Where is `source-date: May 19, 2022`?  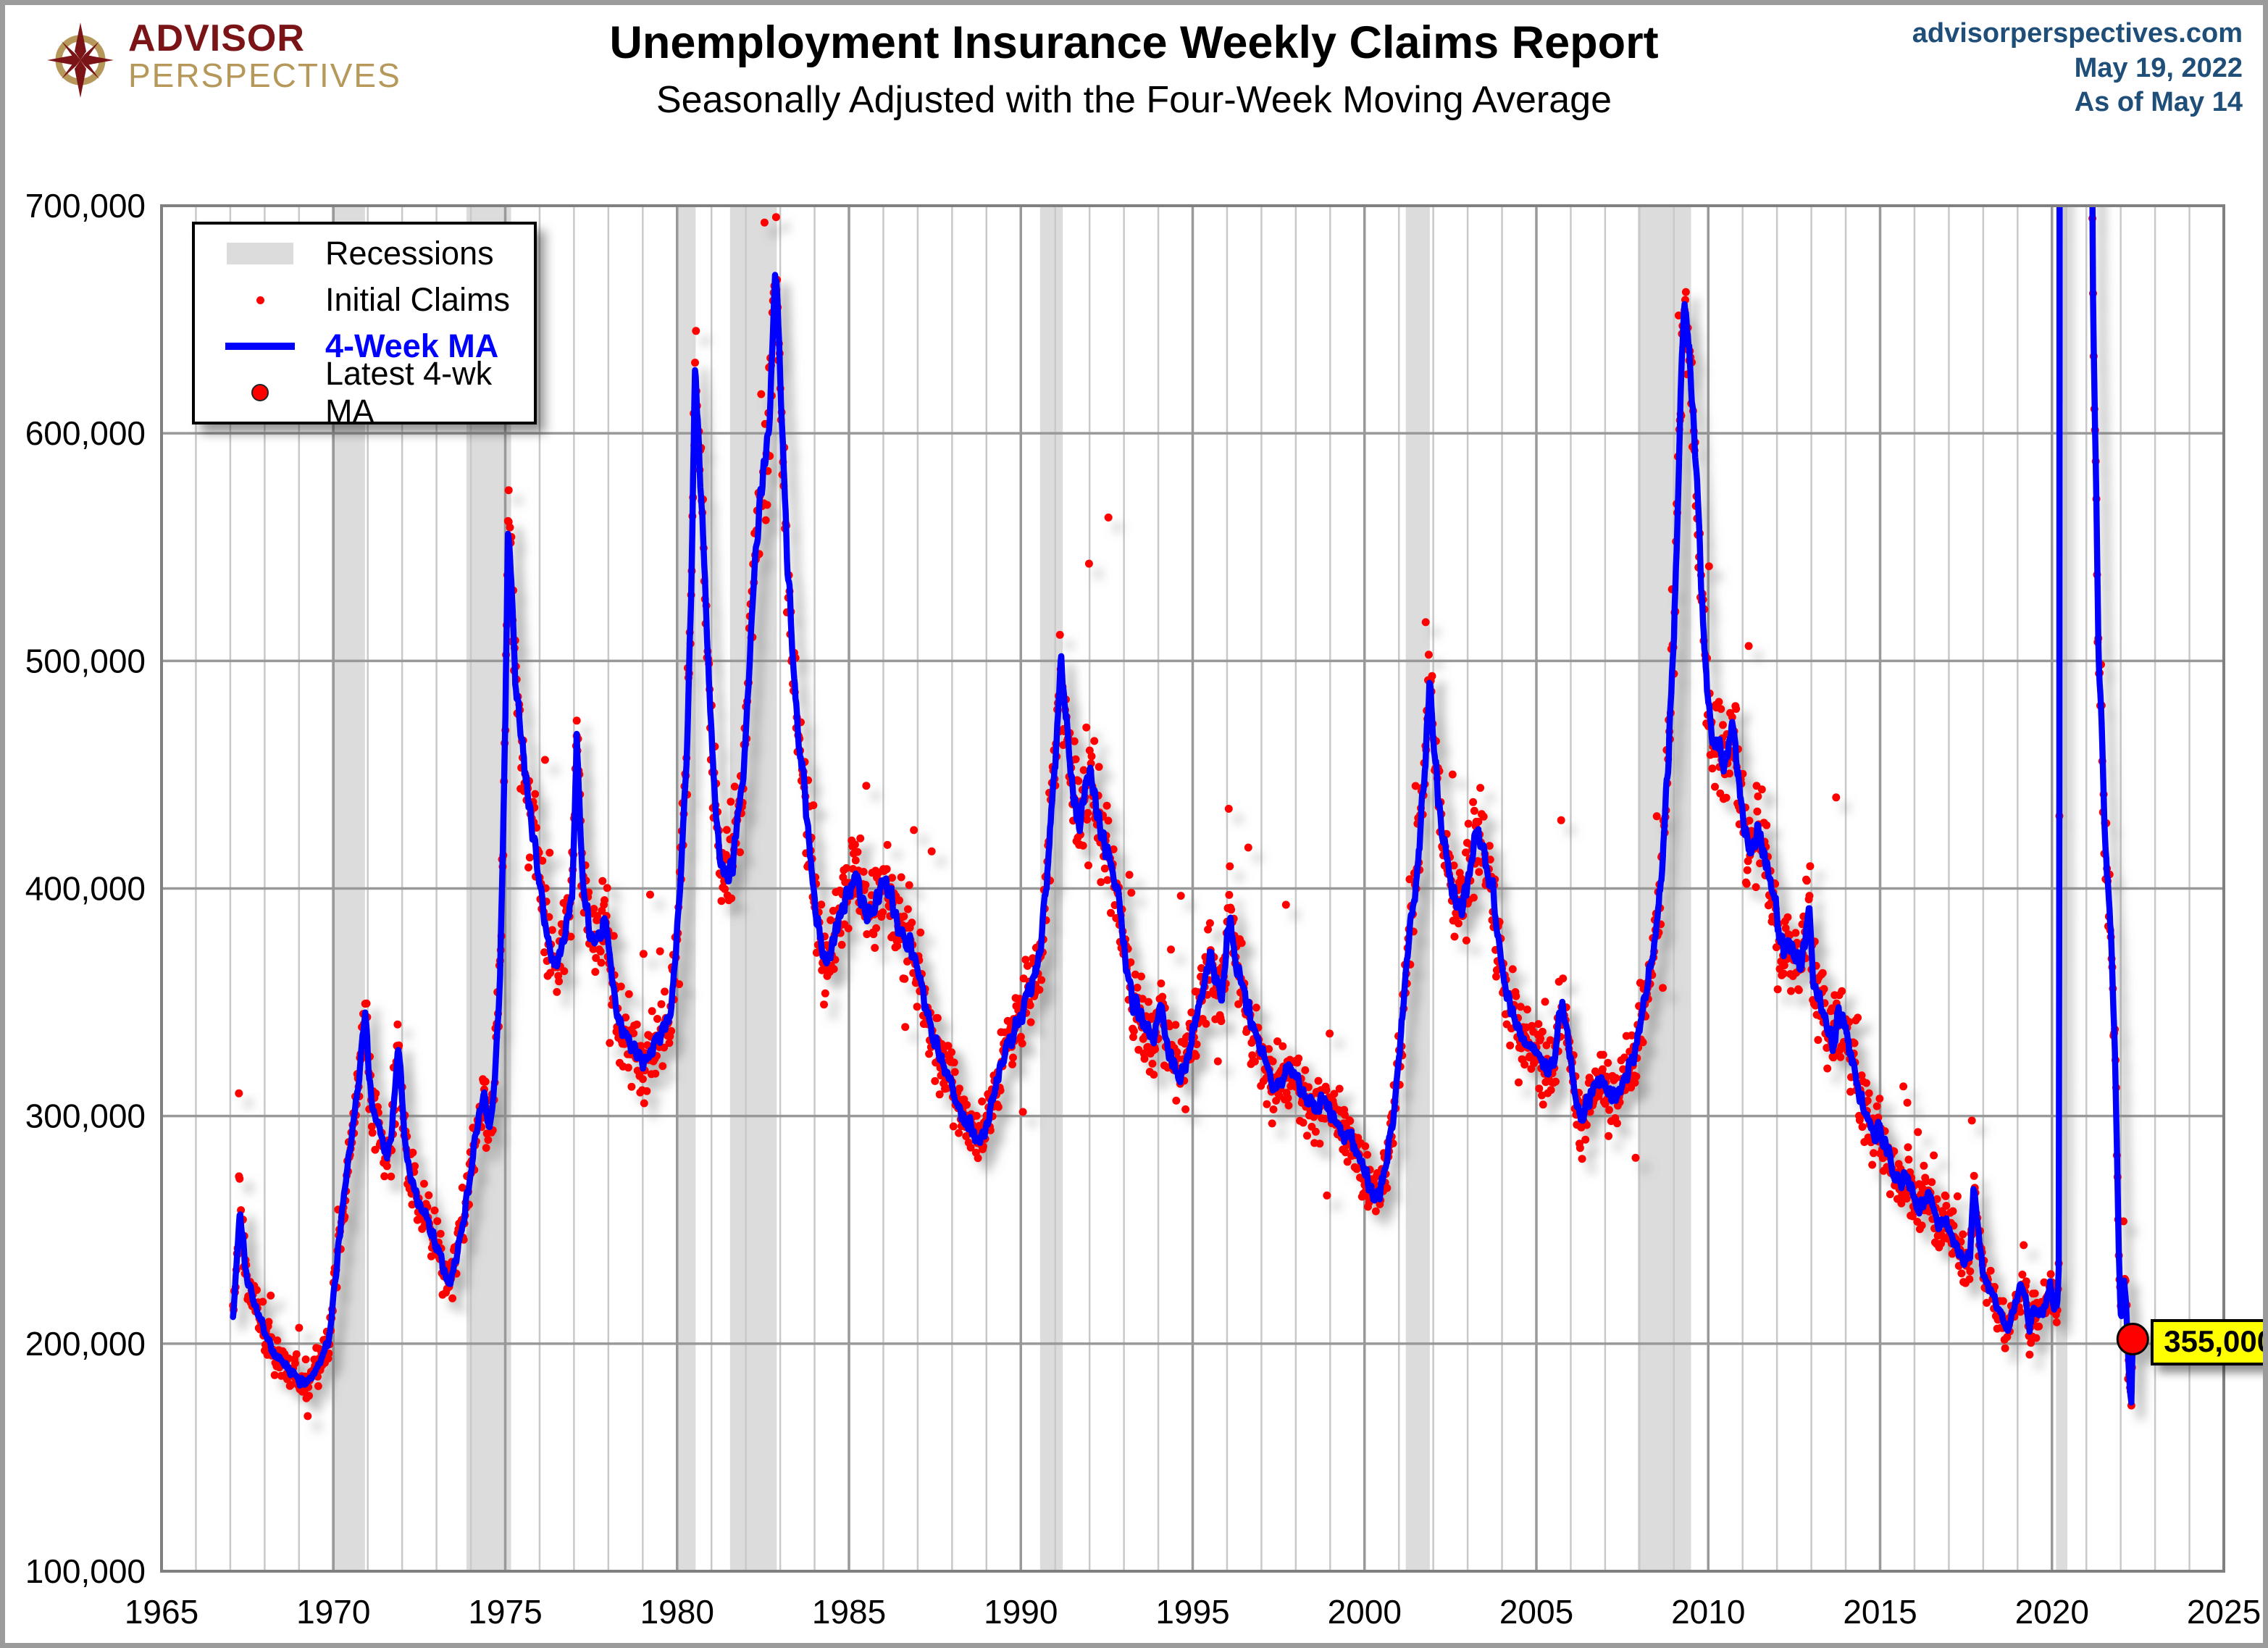
source-date: May 19, 2022 is located at coordinates (2159, 67).